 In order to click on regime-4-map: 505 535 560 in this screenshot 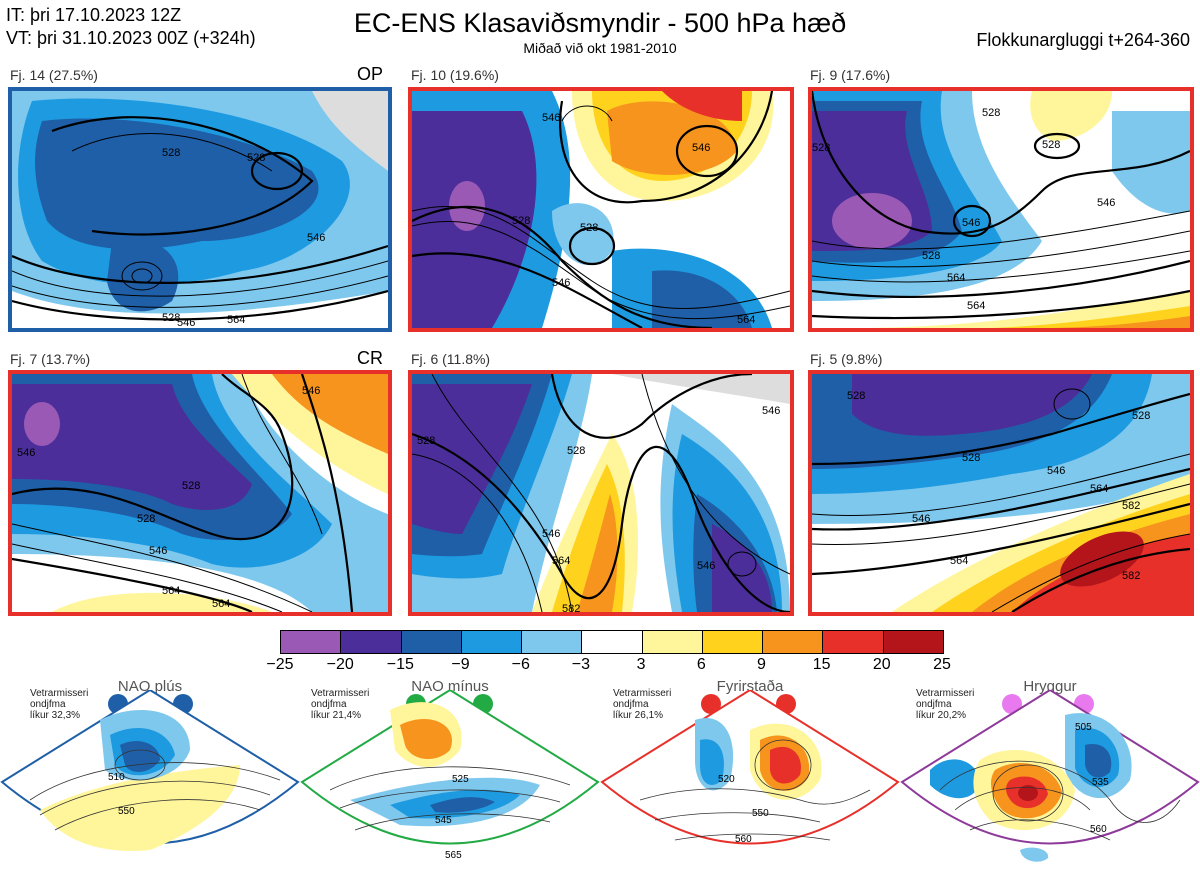, I will do `click(1050, 780)`.